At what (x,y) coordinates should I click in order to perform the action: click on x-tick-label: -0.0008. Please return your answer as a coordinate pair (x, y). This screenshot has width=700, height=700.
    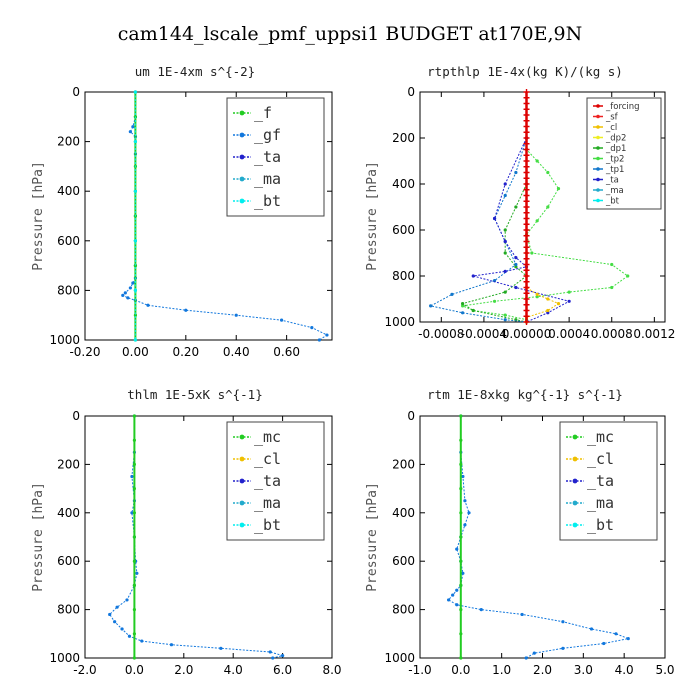
    Looking at the image, I should click on (441, 334).